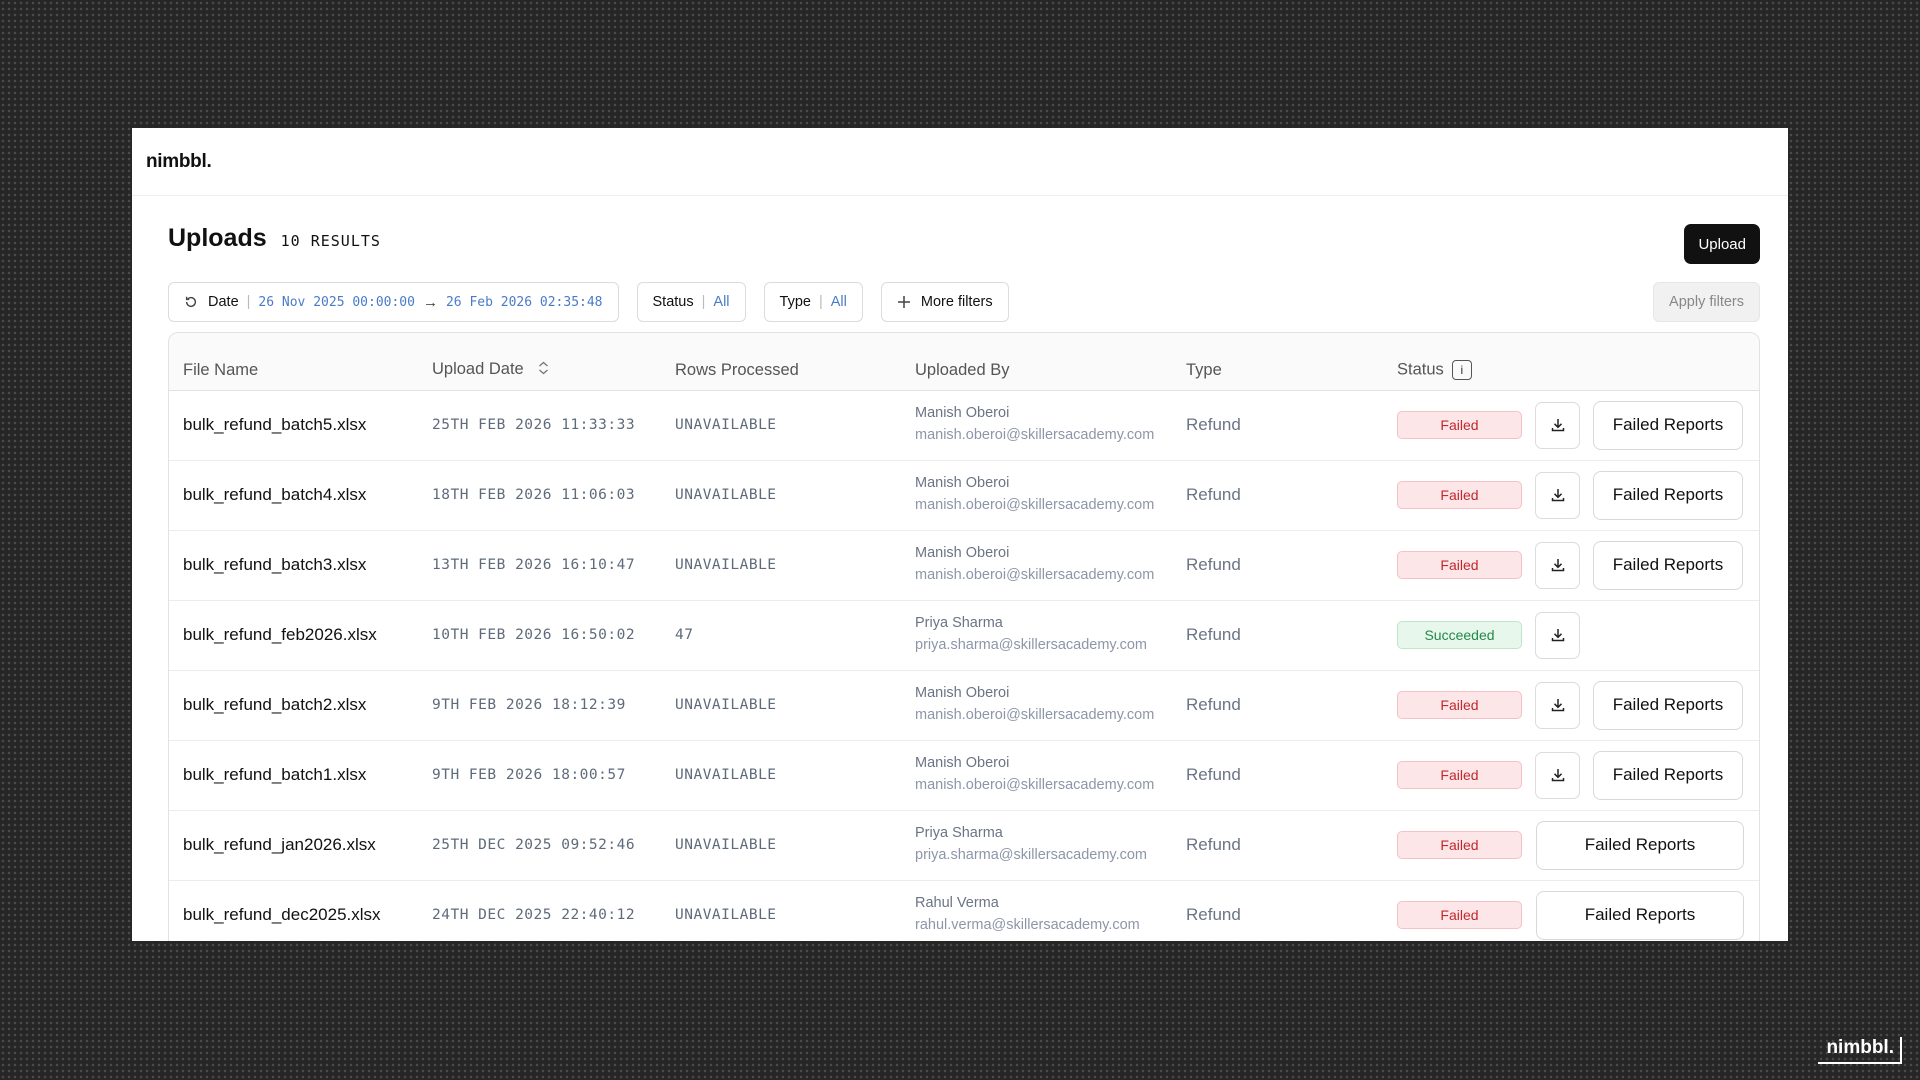 This screenshot has width=1920, height=1080. Describe the element at coordinates (960, 162) in the screenshot. I see `top-bar: nimbbl.` at that location.